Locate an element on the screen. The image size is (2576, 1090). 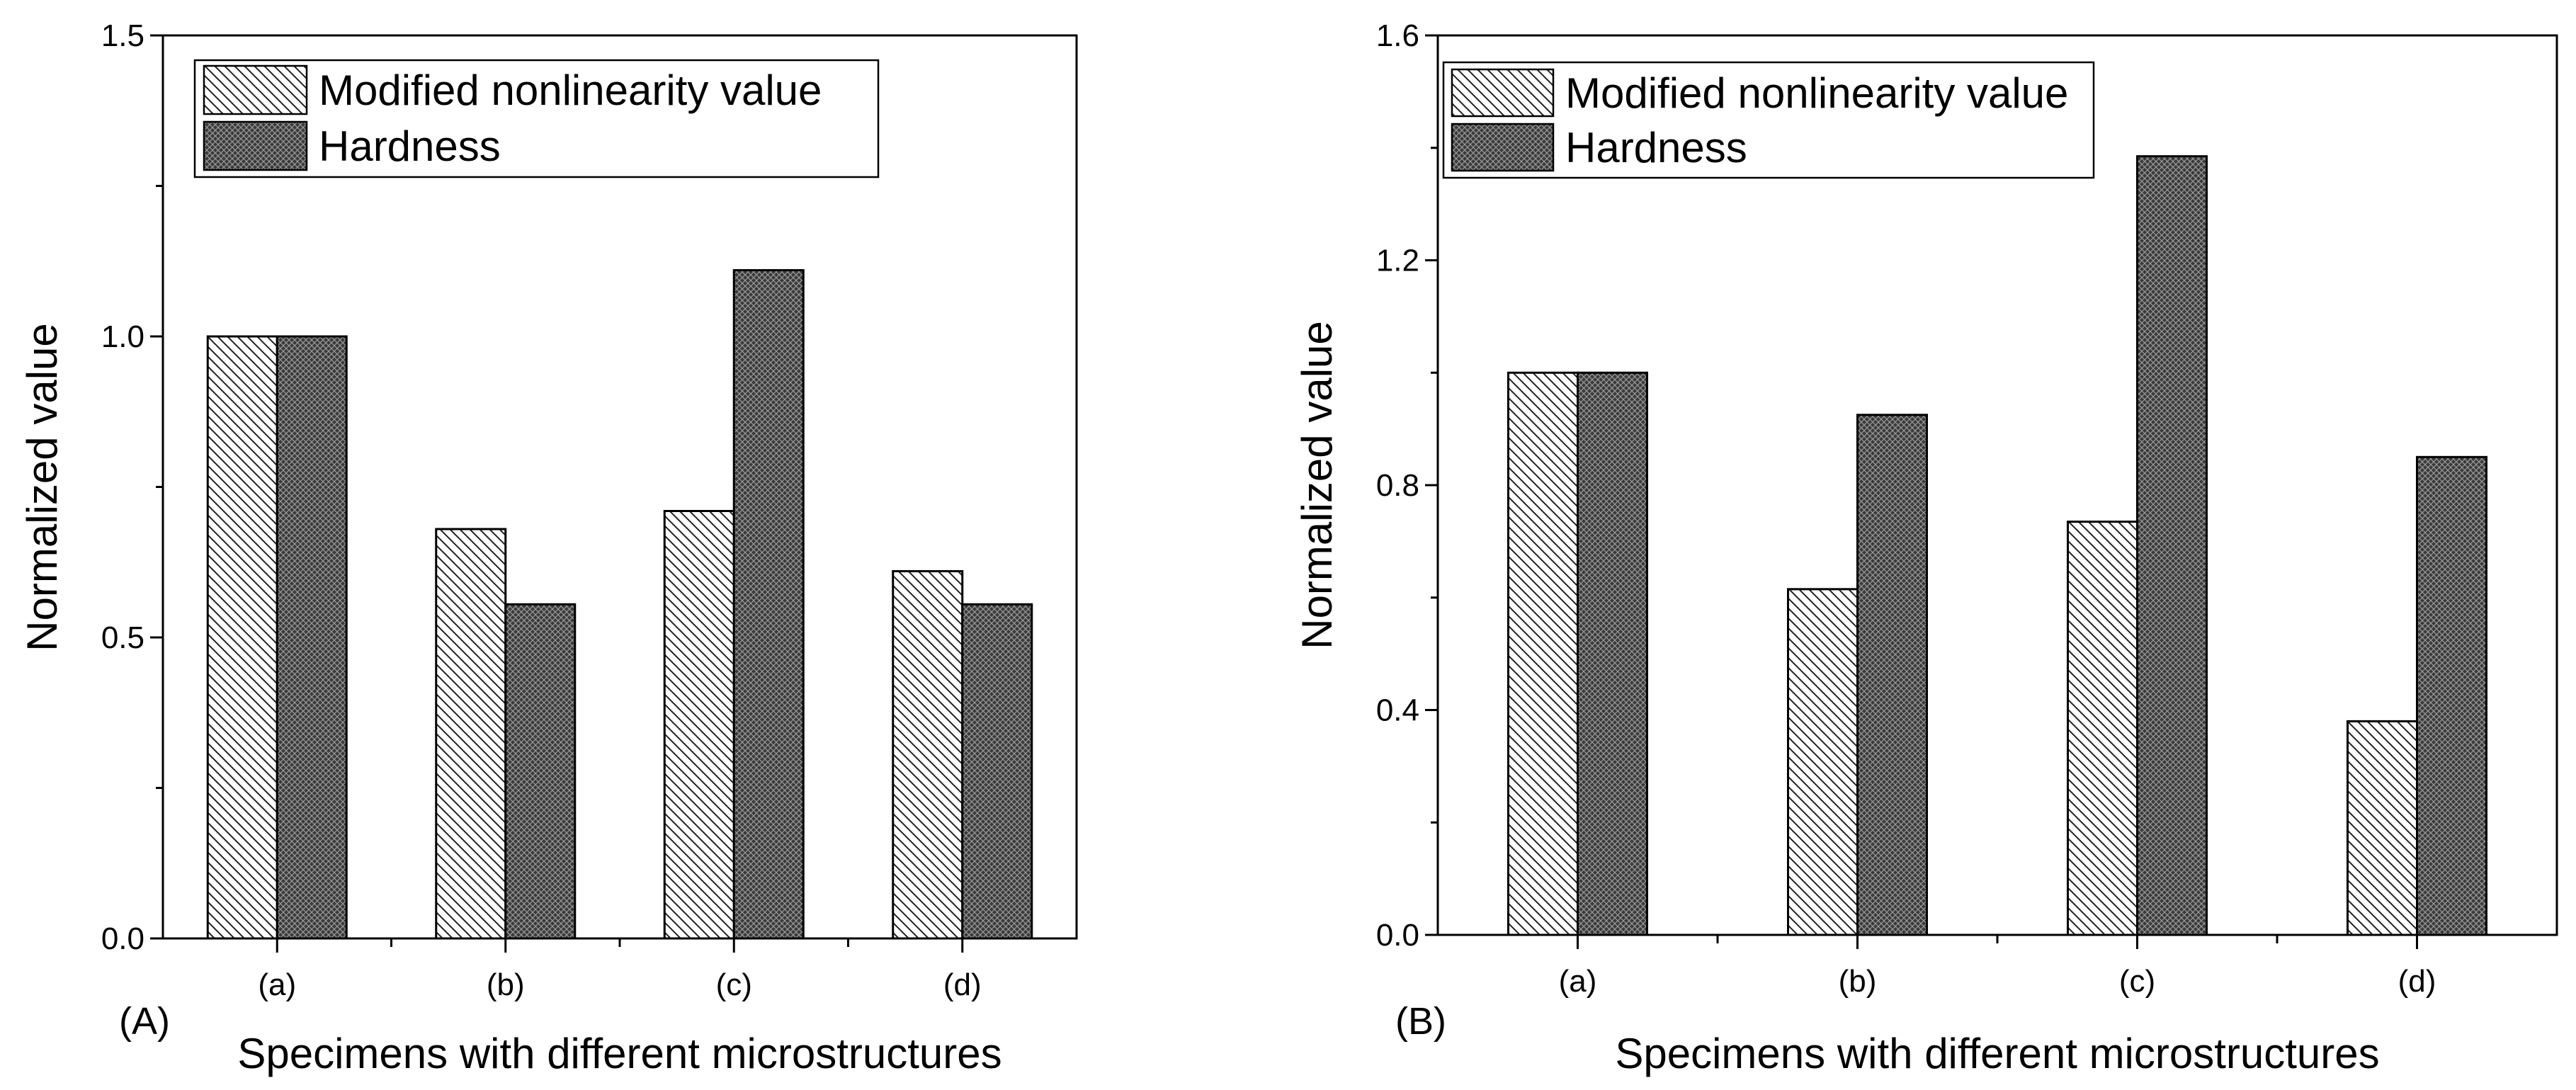
chart-b-y-tick-label: 1.2 is located at coordinates (1397, 261).